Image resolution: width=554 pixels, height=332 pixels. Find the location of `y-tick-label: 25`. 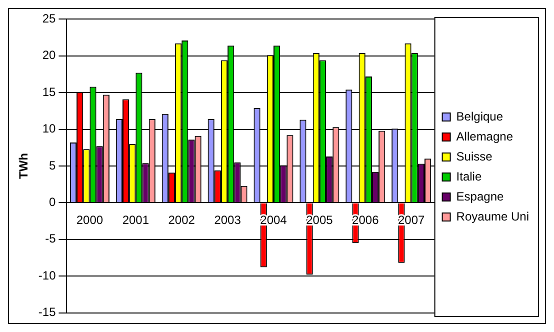

y-tick-label: 25 is located at coordinates (49, 19).